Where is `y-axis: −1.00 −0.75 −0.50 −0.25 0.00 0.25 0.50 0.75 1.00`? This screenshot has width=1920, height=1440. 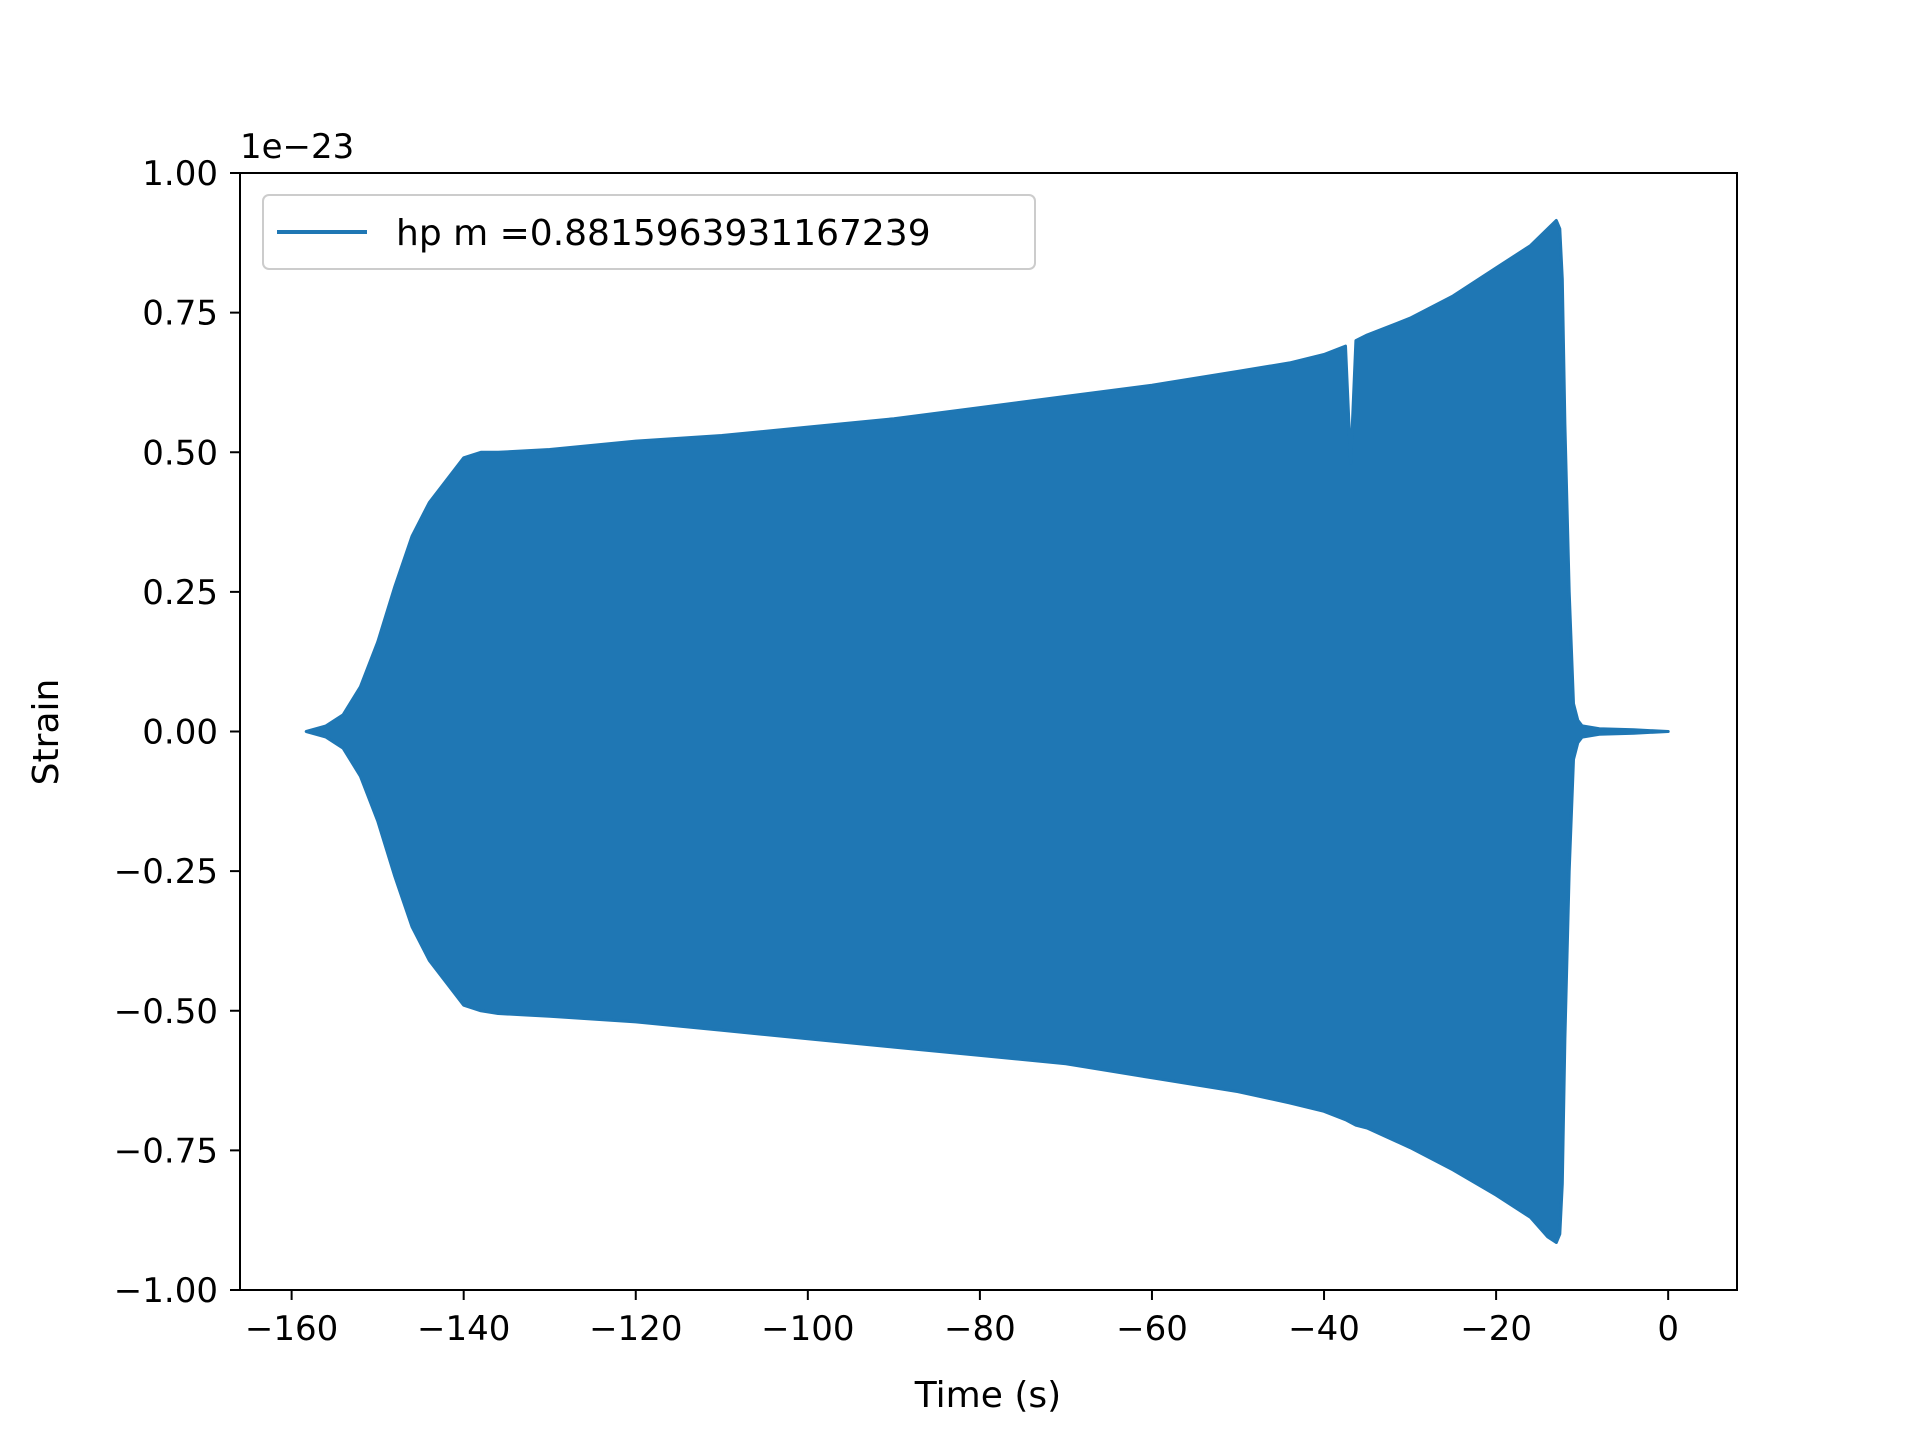 y-axis: −1.00 −0.75 −0.50 −0.25 0.00 0.25 0.50 0.75 1.00 is located at coordinates (177, 732).